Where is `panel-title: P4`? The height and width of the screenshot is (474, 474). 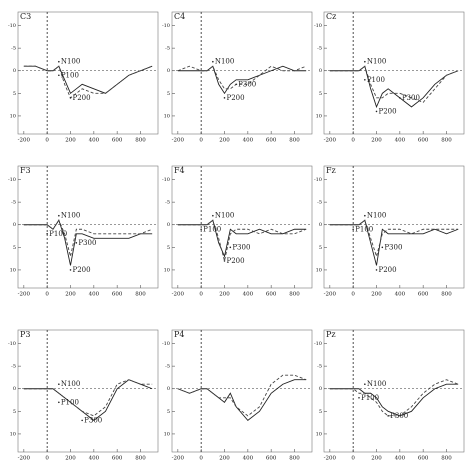 panel-title: P4 is located at coordinates (179, 334).